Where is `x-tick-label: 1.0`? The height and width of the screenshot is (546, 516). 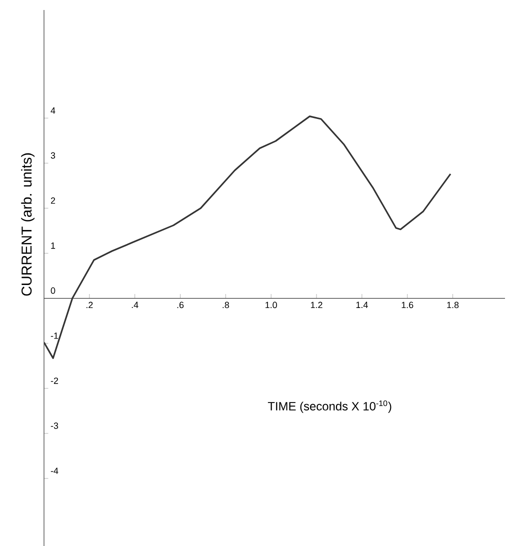 x-tick-label: 1.0 is located at coordinates (271, 305).